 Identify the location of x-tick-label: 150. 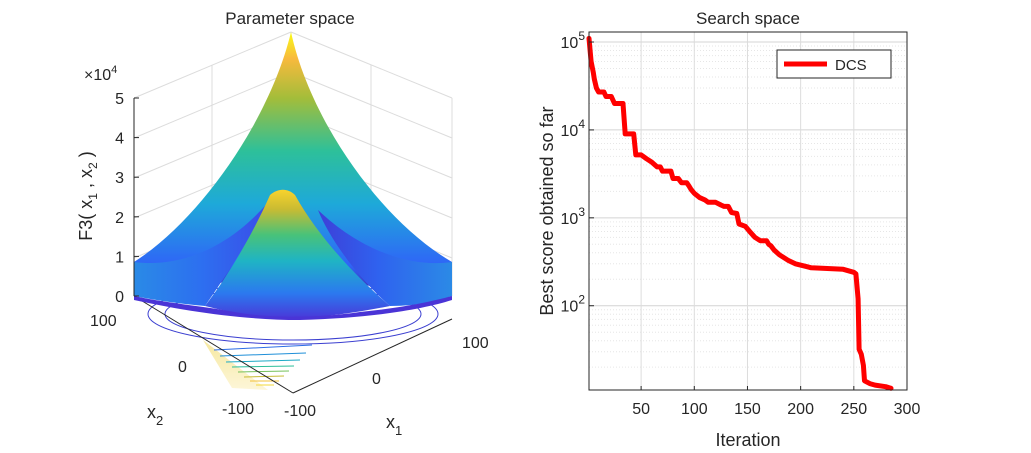
(747, 409).